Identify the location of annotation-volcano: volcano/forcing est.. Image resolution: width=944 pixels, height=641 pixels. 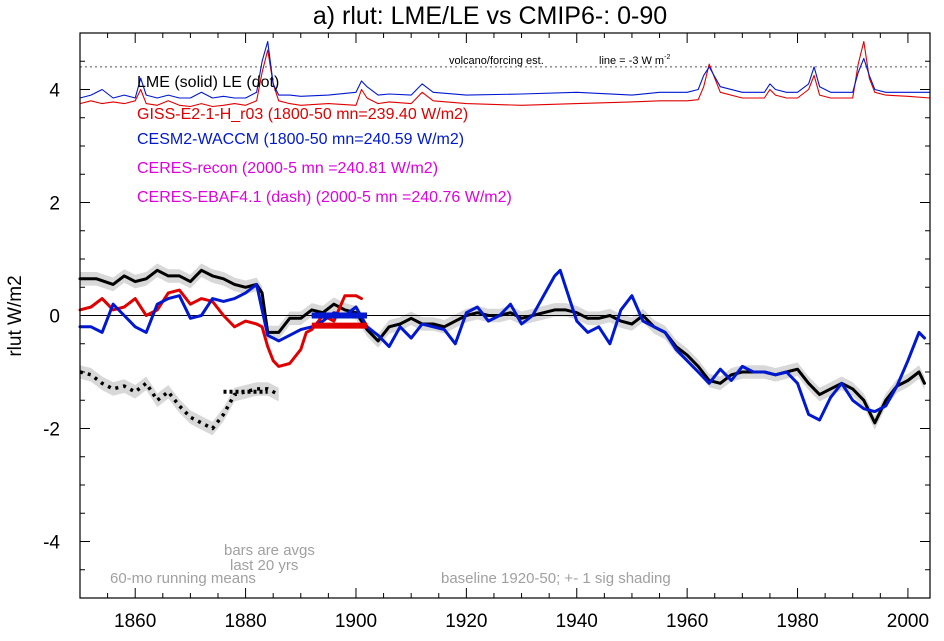
(496, 61).